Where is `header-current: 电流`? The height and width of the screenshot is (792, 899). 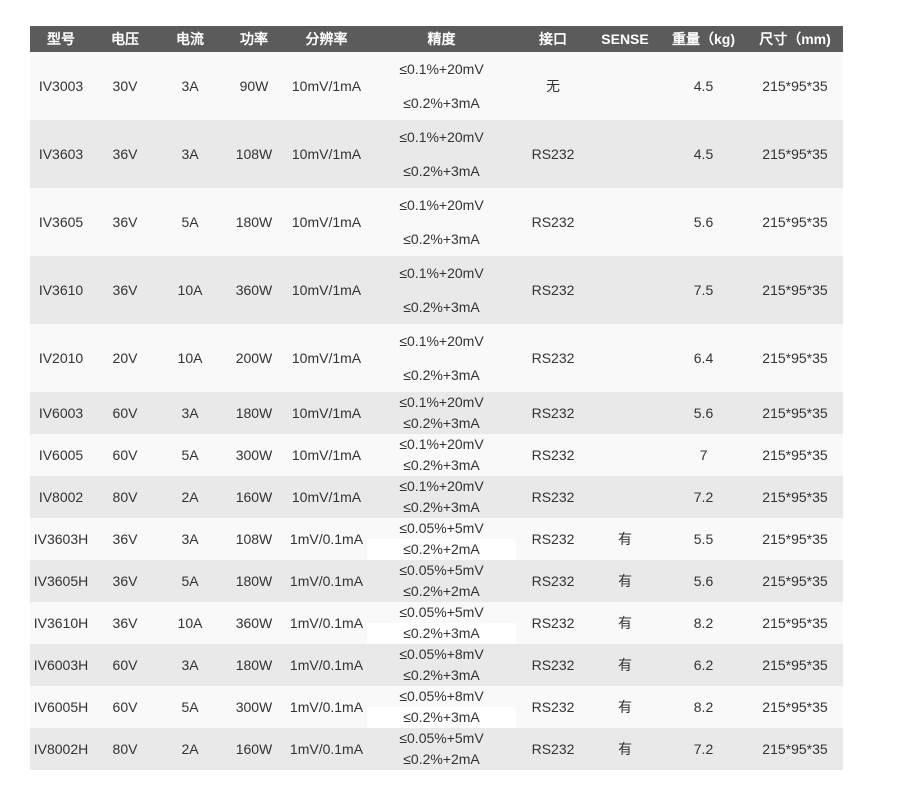 header-current: 电流 is located at coordinates (190, 39).